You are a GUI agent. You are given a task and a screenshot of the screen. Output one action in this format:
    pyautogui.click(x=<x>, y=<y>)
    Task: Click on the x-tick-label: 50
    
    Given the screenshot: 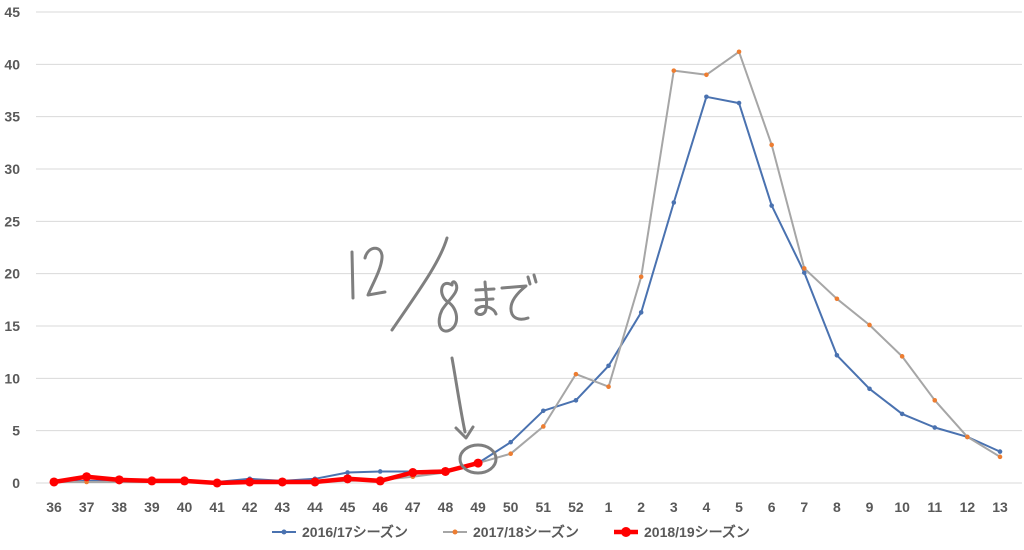 What is the action you would take?
    pyautogui.click(x=511, y=507)
    